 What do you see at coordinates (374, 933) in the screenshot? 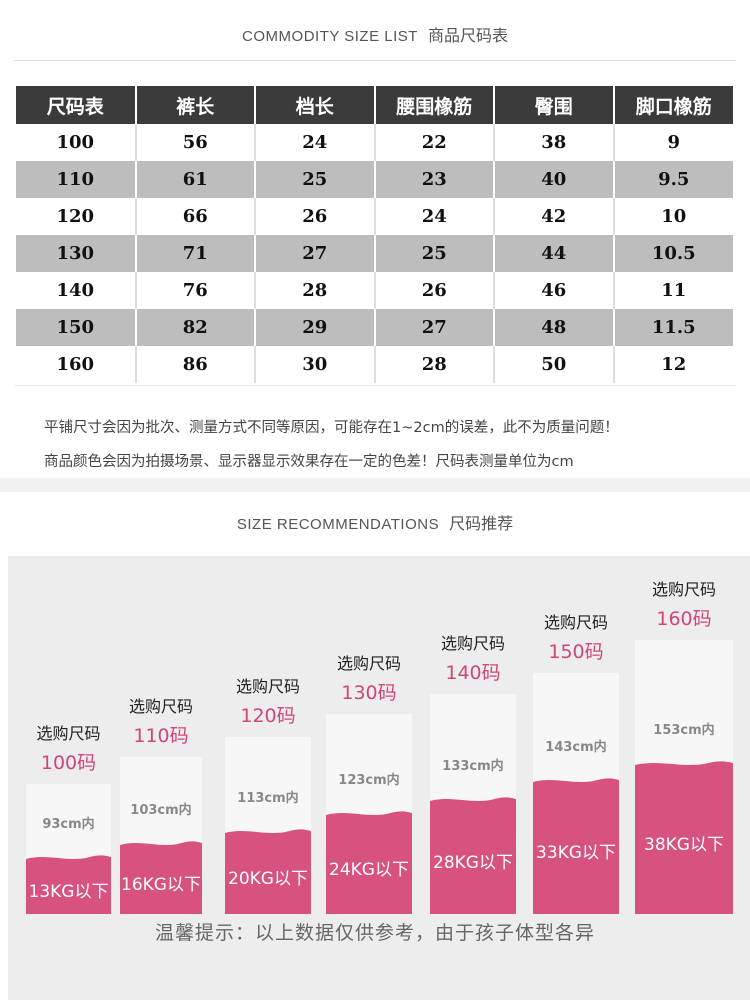
I see `tip-text: 温馨提示：以上数据仅供参考，由于孩子体型各异` at bounding box center [374, 933].